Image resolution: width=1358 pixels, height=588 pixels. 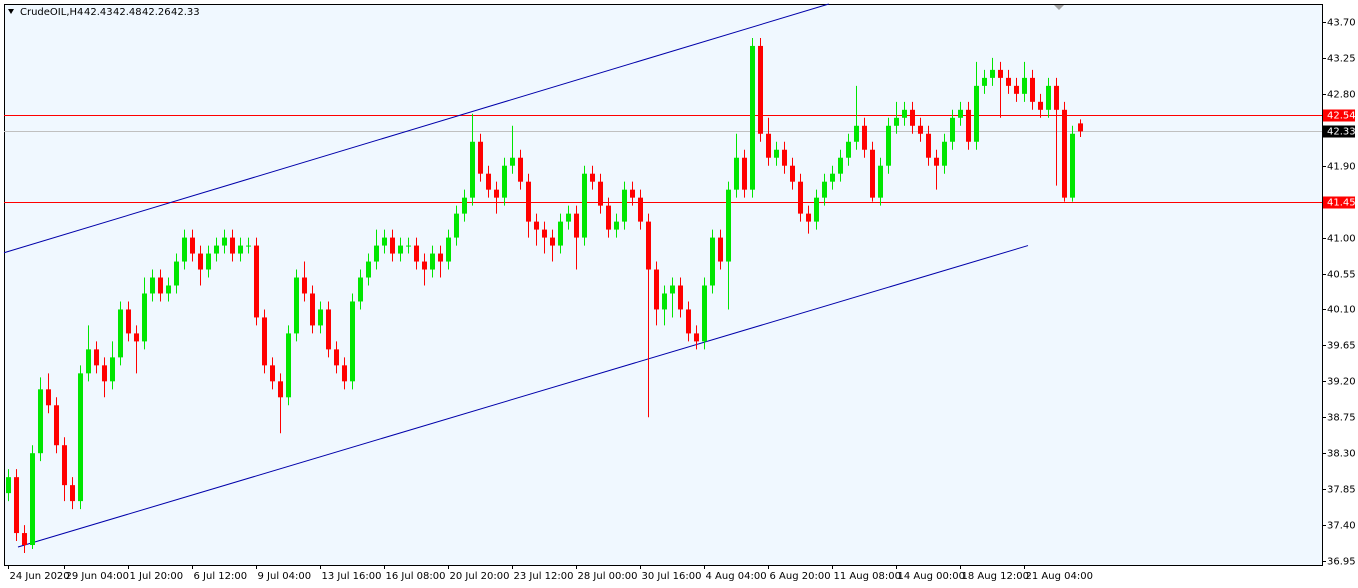 What do you see at coordinates (1341, 454) in the screenshot?
I see `y-tick-label: 38.30` at bounding box center [1341, 454].